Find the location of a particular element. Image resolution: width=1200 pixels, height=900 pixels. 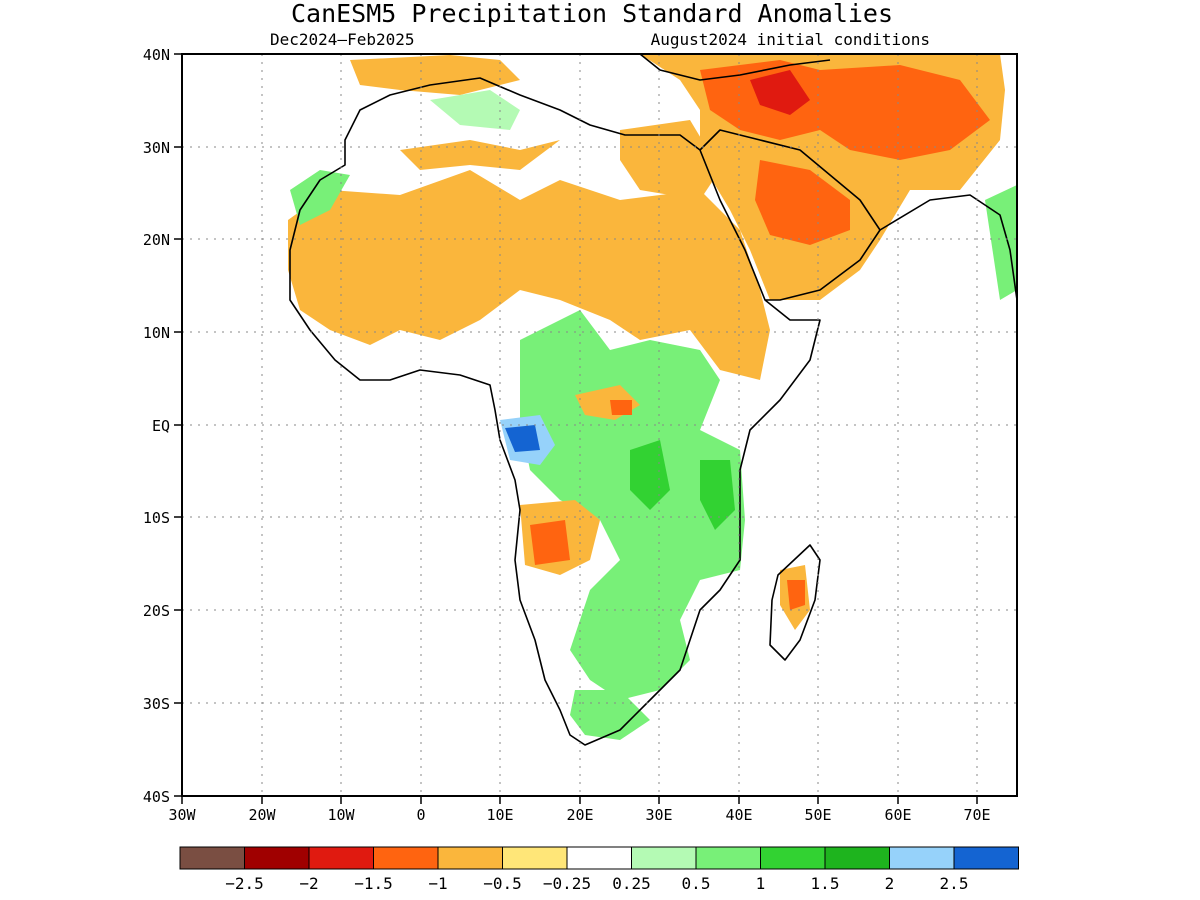

lat-label: EQ is located at coordinates (161, 426).